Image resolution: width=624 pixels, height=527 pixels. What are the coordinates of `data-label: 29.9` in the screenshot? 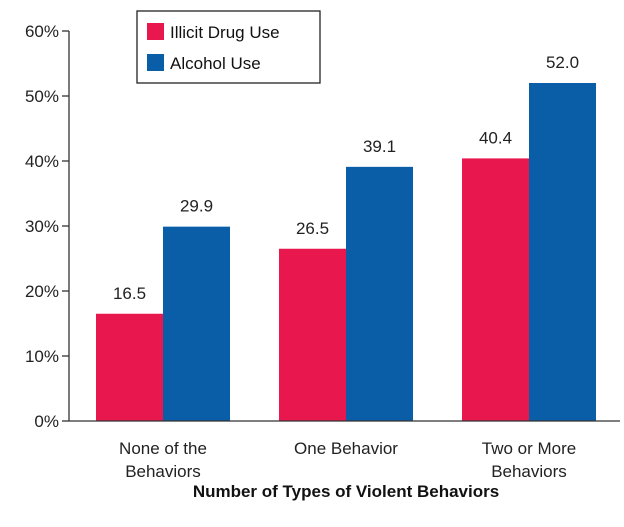 It's located at (196, 206).